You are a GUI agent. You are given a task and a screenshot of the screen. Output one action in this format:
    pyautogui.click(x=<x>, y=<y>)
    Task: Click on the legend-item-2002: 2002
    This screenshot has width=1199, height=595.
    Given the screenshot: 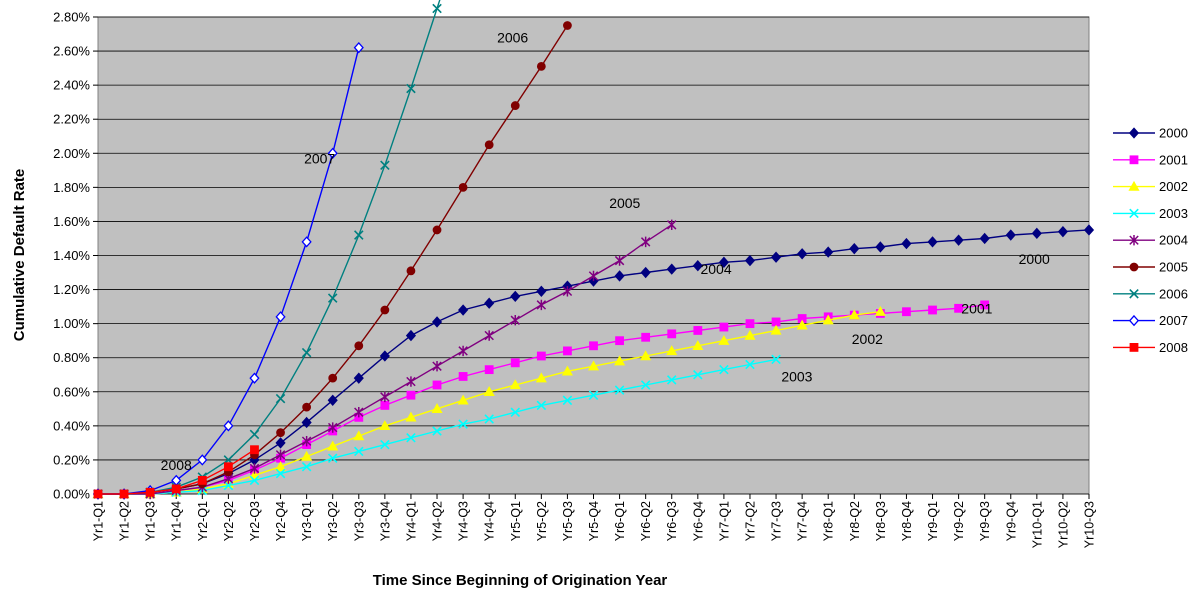 What is the action you would take?
    pyautogui.click(x=1150, y=186)
    